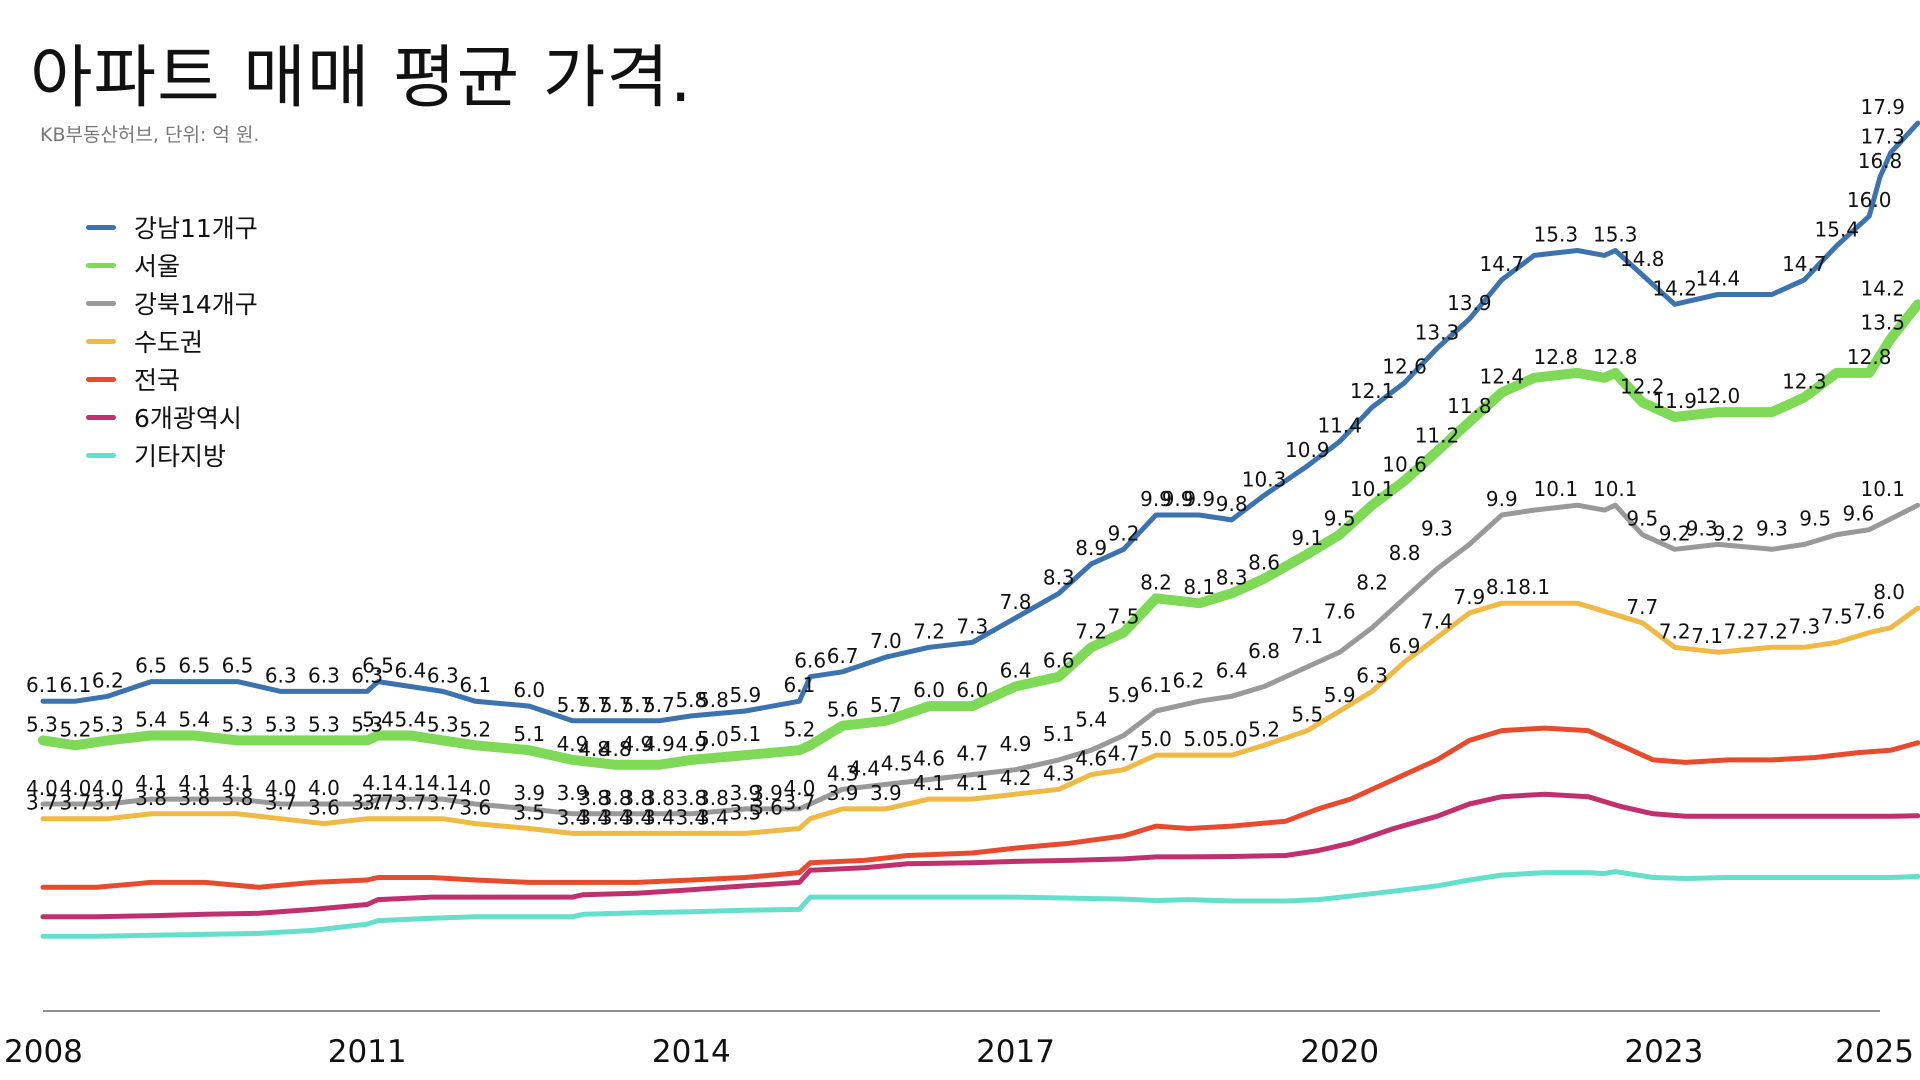  What do you see at coordinates (1015, 1052) in the screenshot?
I see `x-tick-label: 2017` at bounding box center [1015, 1052].